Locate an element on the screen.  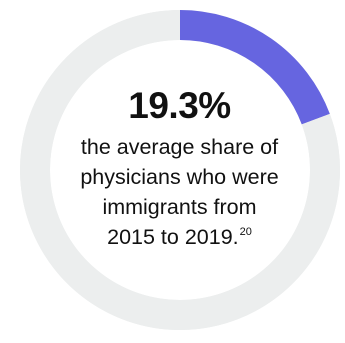
caption-line-2: physicians who were is located at coordinates (179, 177).